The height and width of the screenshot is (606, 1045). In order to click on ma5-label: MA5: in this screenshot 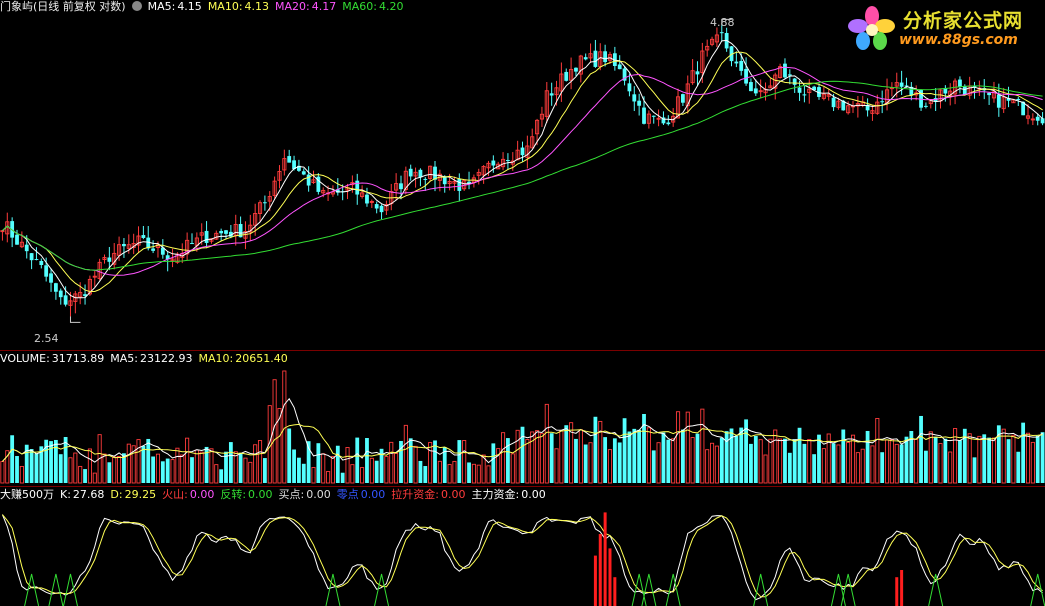, I will do `click(161, 6)`.